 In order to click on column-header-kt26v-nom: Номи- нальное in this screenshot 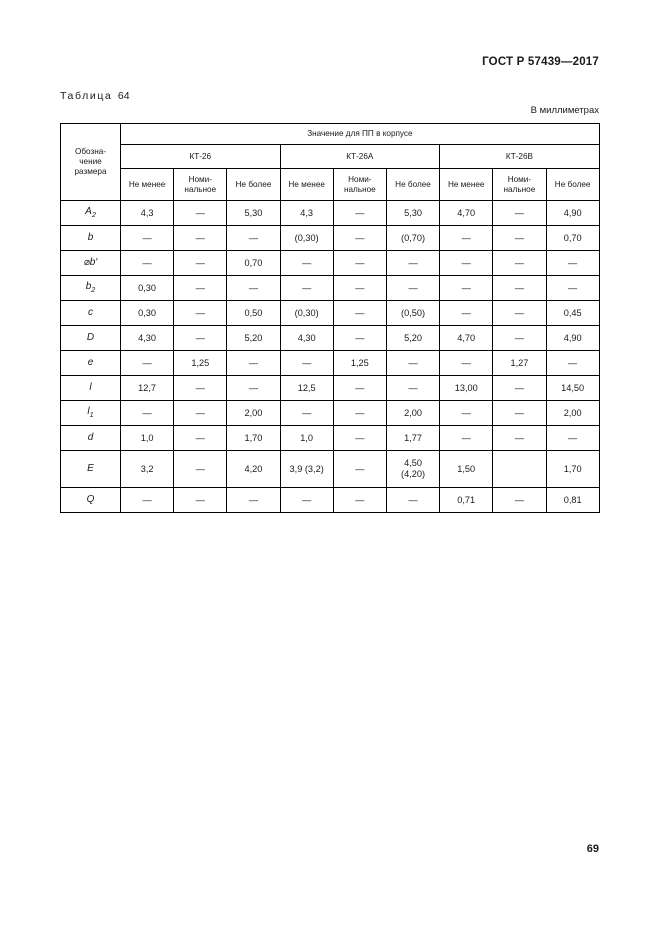, I will do `click(519, 184)`.